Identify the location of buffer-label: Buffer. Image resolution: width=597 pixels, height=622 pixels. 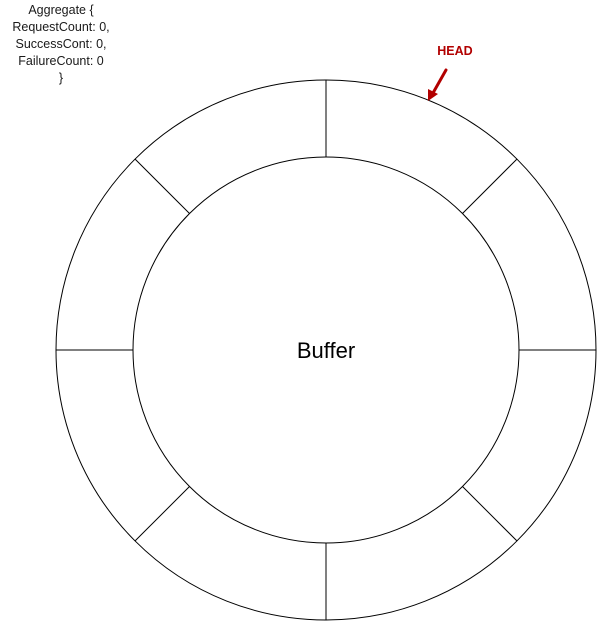
(326, 350).